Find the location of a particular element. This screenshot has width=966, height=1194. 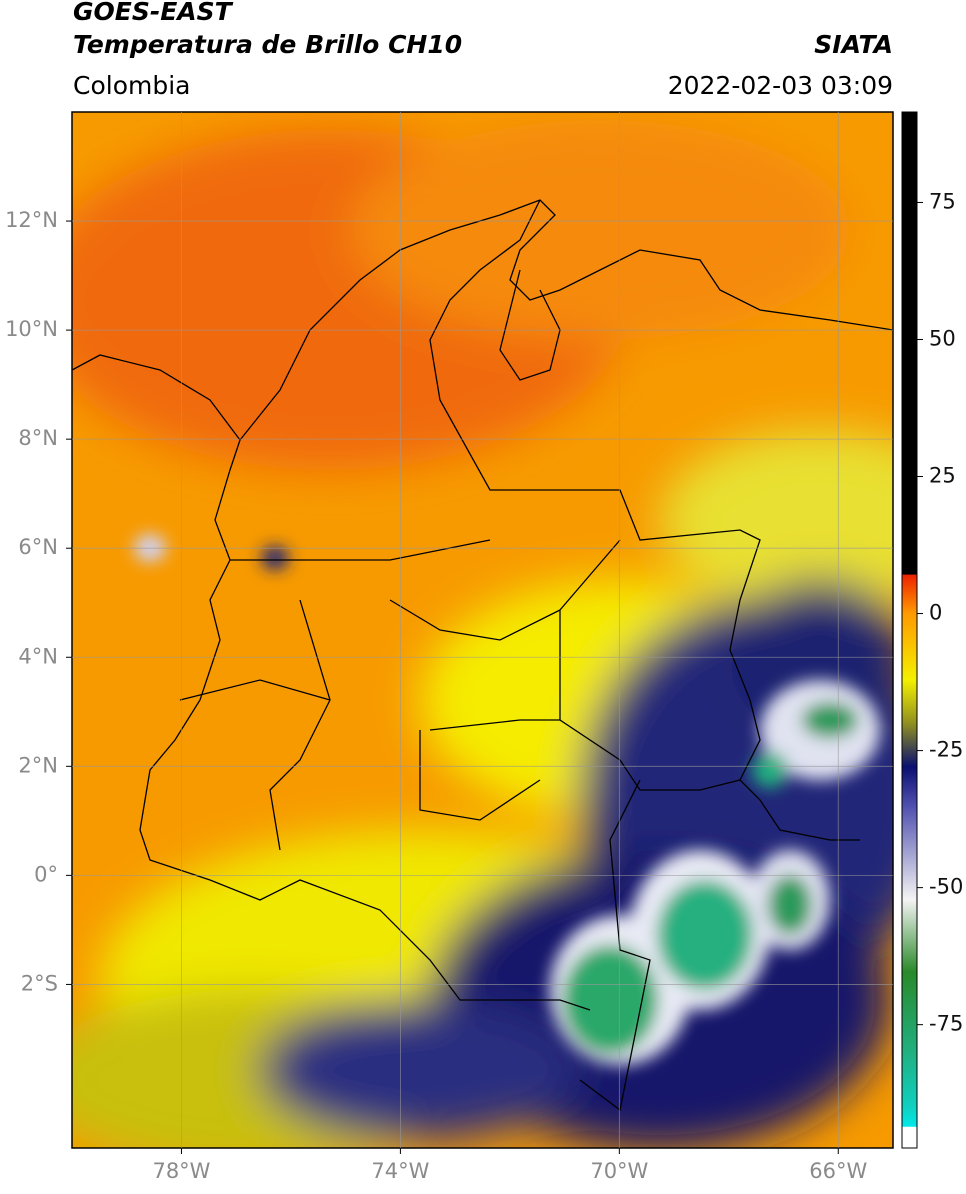

title: GOES-EAST is located at coordinates (153, 13).